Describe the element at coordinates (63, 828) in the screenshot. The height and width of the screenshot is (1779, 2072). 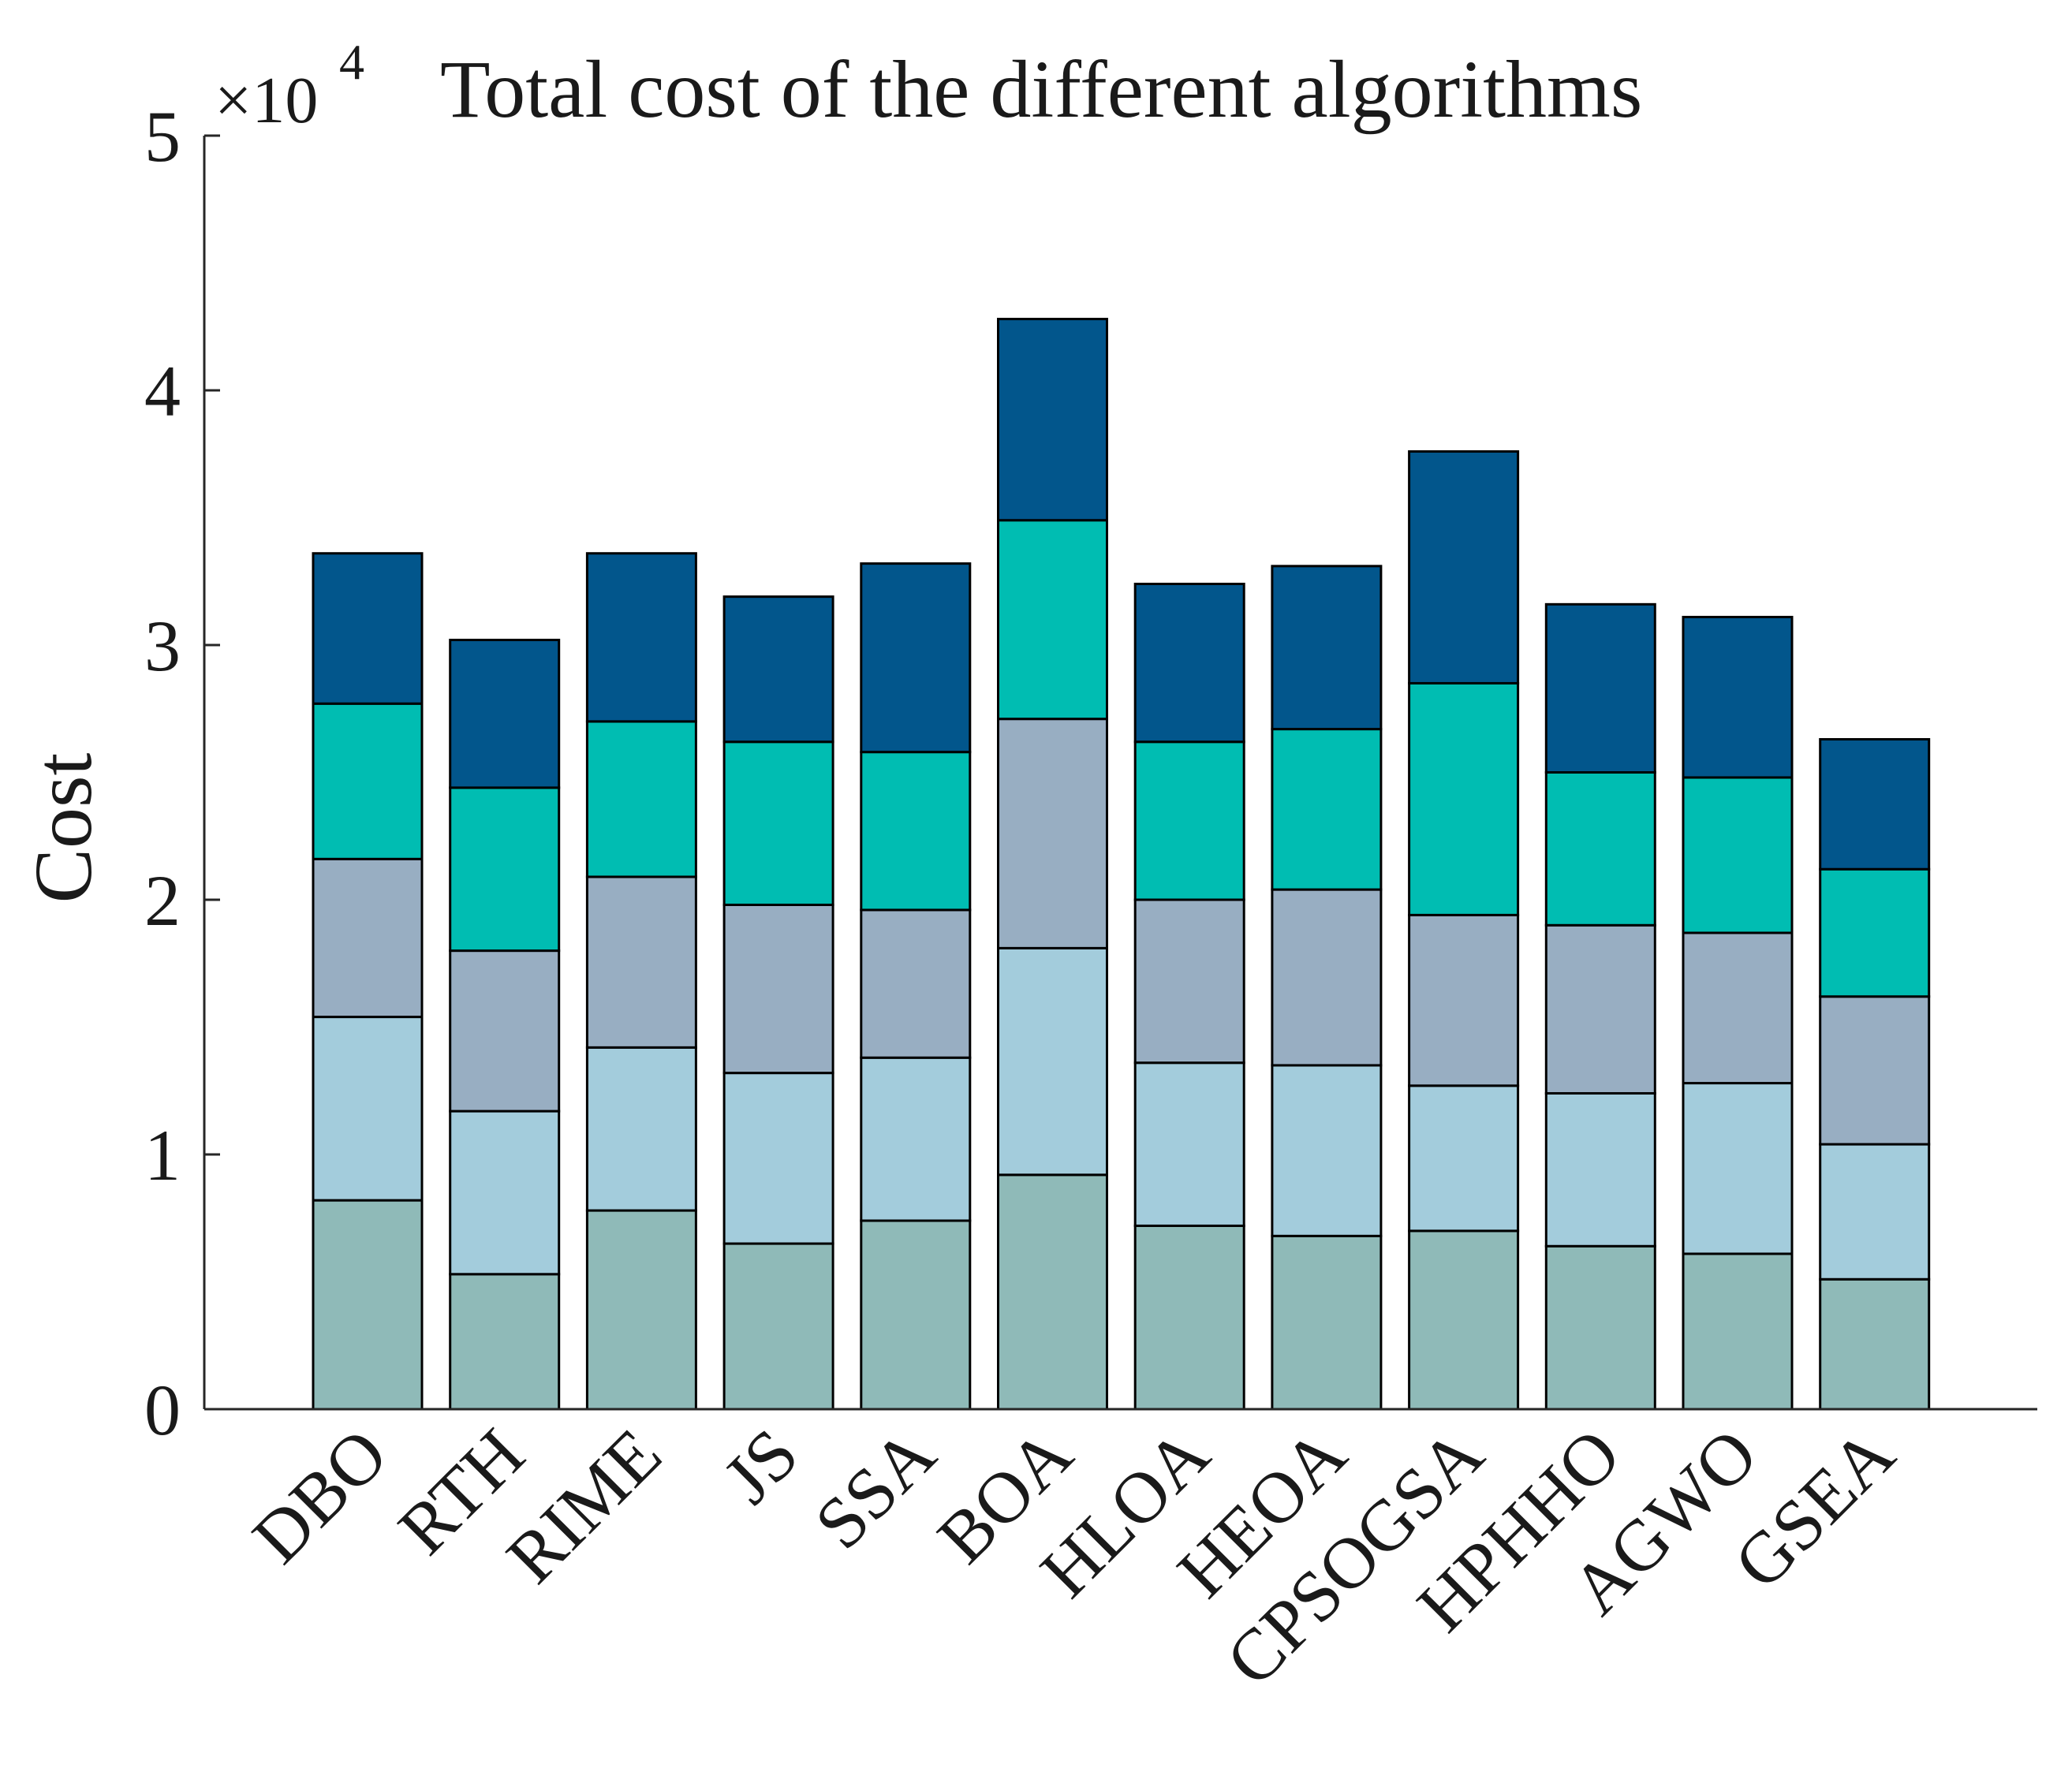
I see `y-axis-label: Cost` at that location.